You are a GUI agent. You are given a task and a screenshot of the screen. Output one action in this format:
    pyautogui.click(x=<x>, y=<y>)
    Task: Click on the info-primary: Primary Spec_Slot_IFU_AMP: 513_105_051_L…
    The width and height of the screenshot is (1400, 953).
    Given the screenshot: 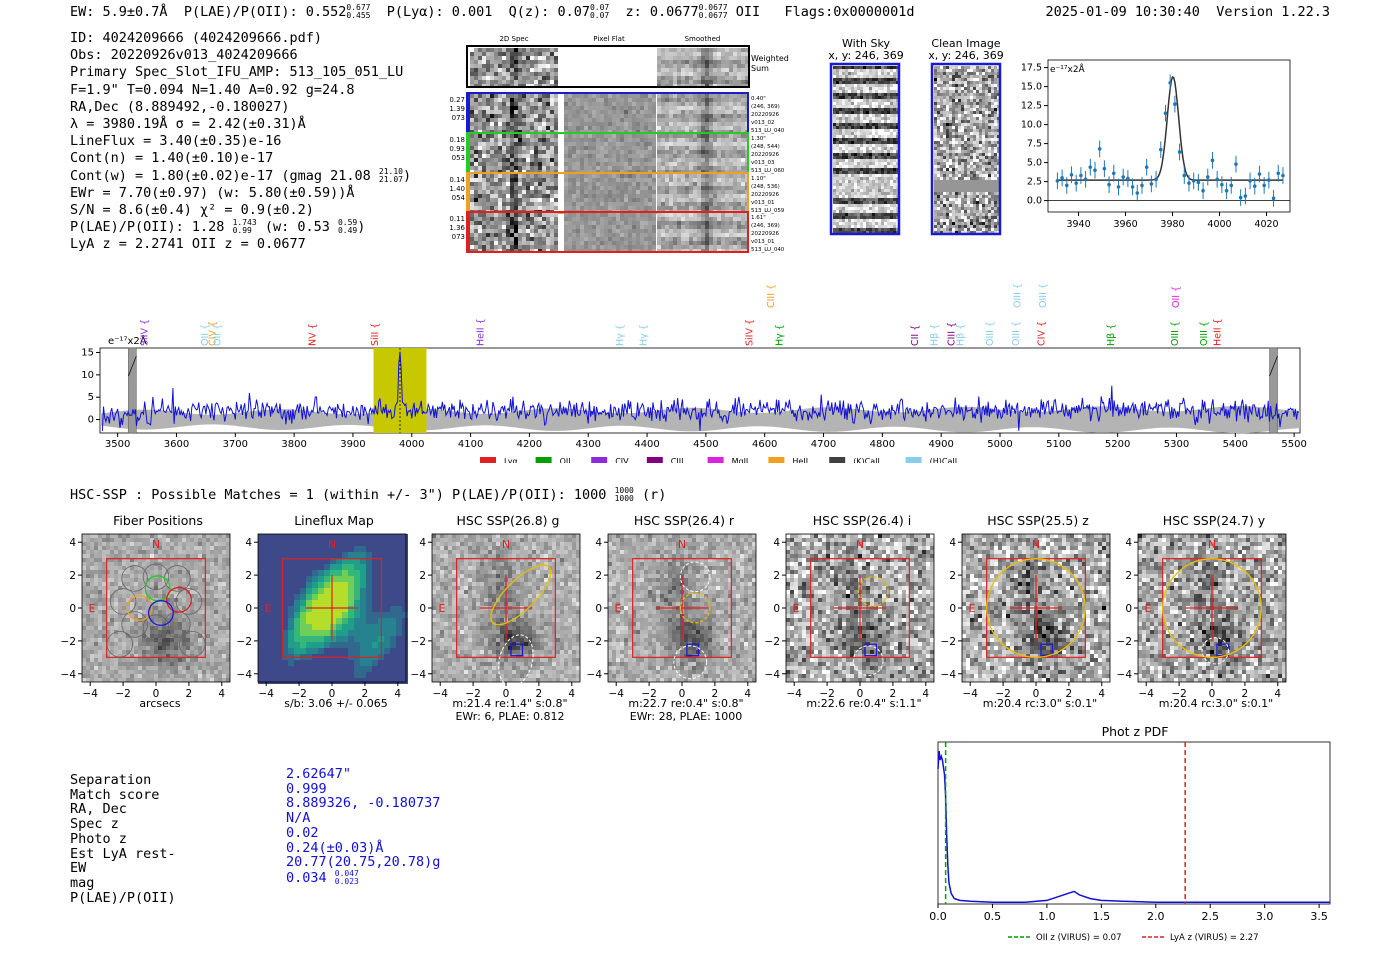 What is the action you would take?
    pyautogui.click(x=237, y=72)
    